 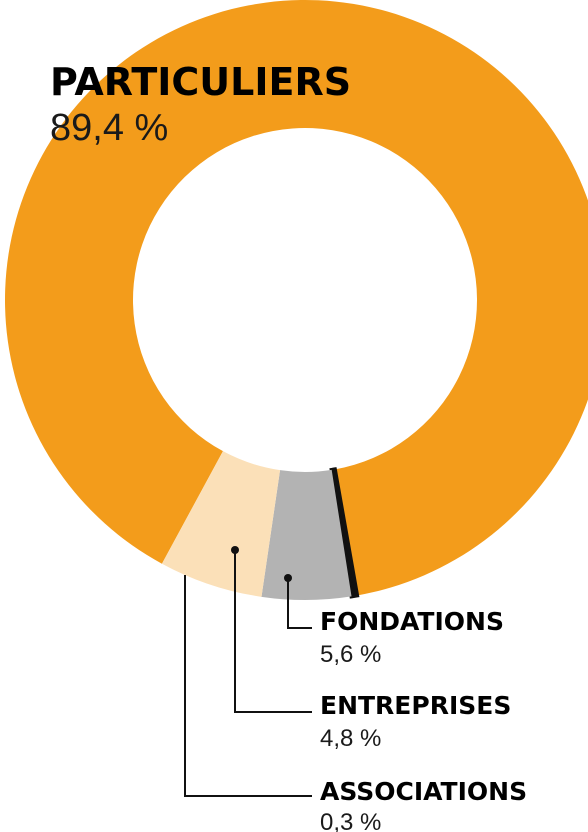 What do you see at coordinates (235, 550) in the screenshot?
I see `leader-entreprises-dot` at bounding box center [235, 550].